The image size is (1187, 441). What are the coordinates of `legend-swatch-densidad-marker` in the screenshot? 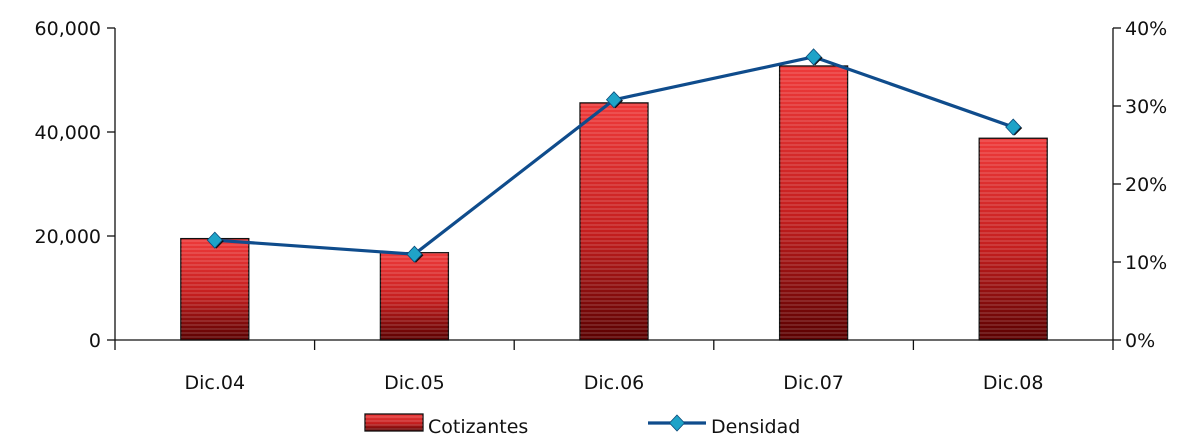 It's located at (677, 423).